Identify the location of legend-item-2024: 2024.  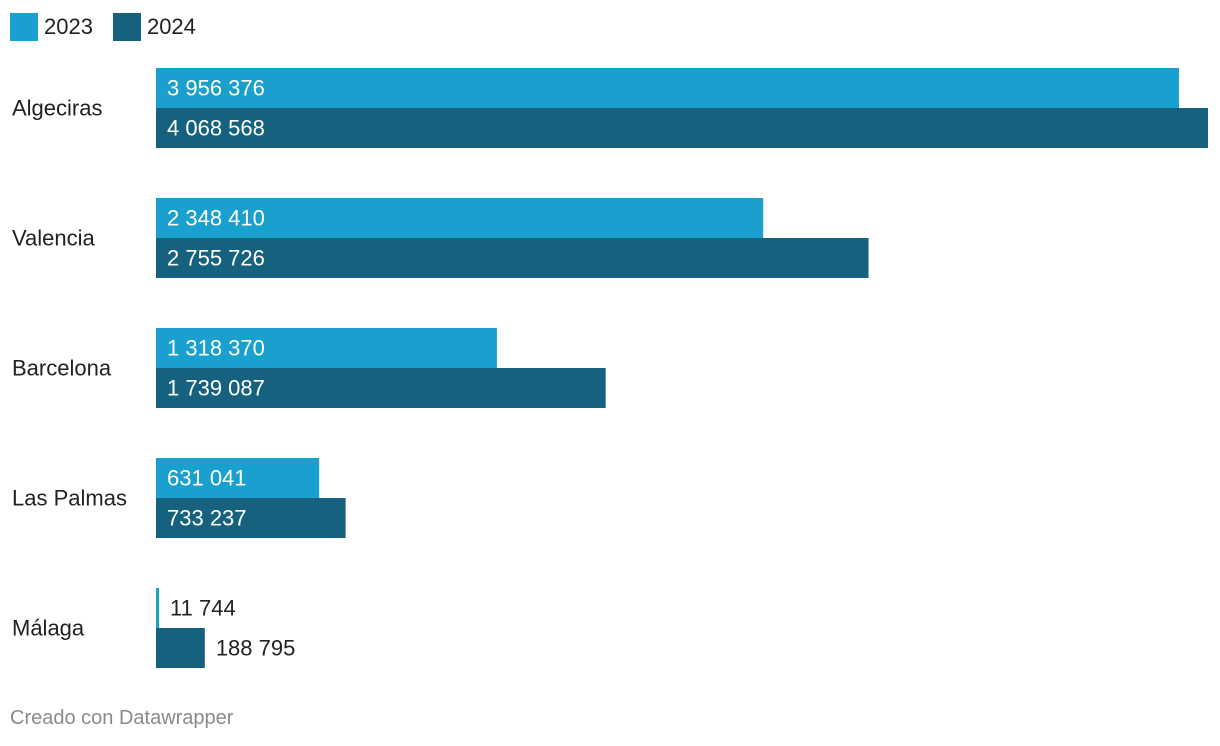
(154, 27).